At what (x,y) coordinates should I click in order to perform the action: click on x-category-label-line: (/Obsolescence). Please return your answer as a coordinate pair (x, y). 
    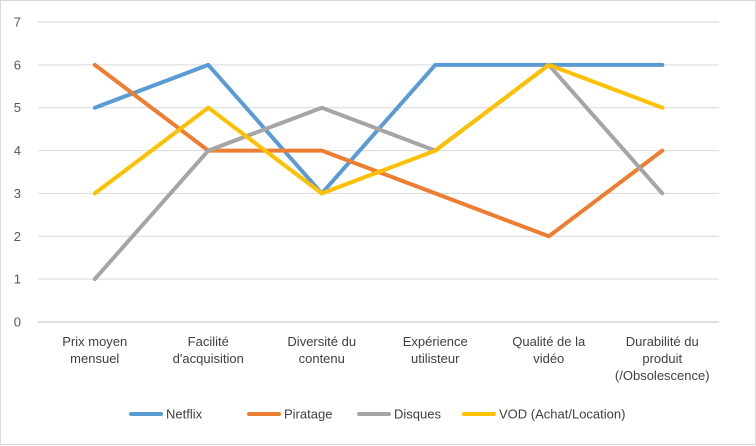
    Looking at the image, I should click on (662, 375).